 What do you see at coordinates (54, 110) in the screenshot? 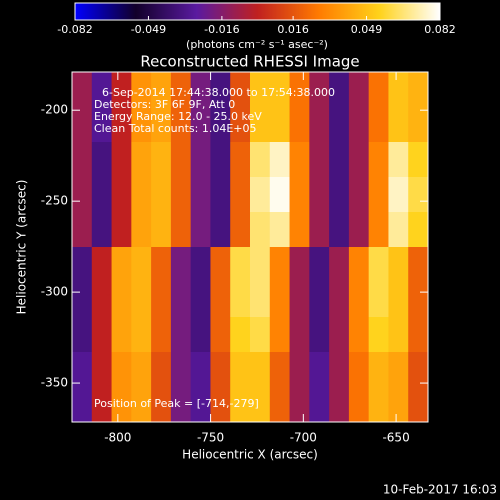
I see `y-tick-label: -200` at bounding box center [54, 110].